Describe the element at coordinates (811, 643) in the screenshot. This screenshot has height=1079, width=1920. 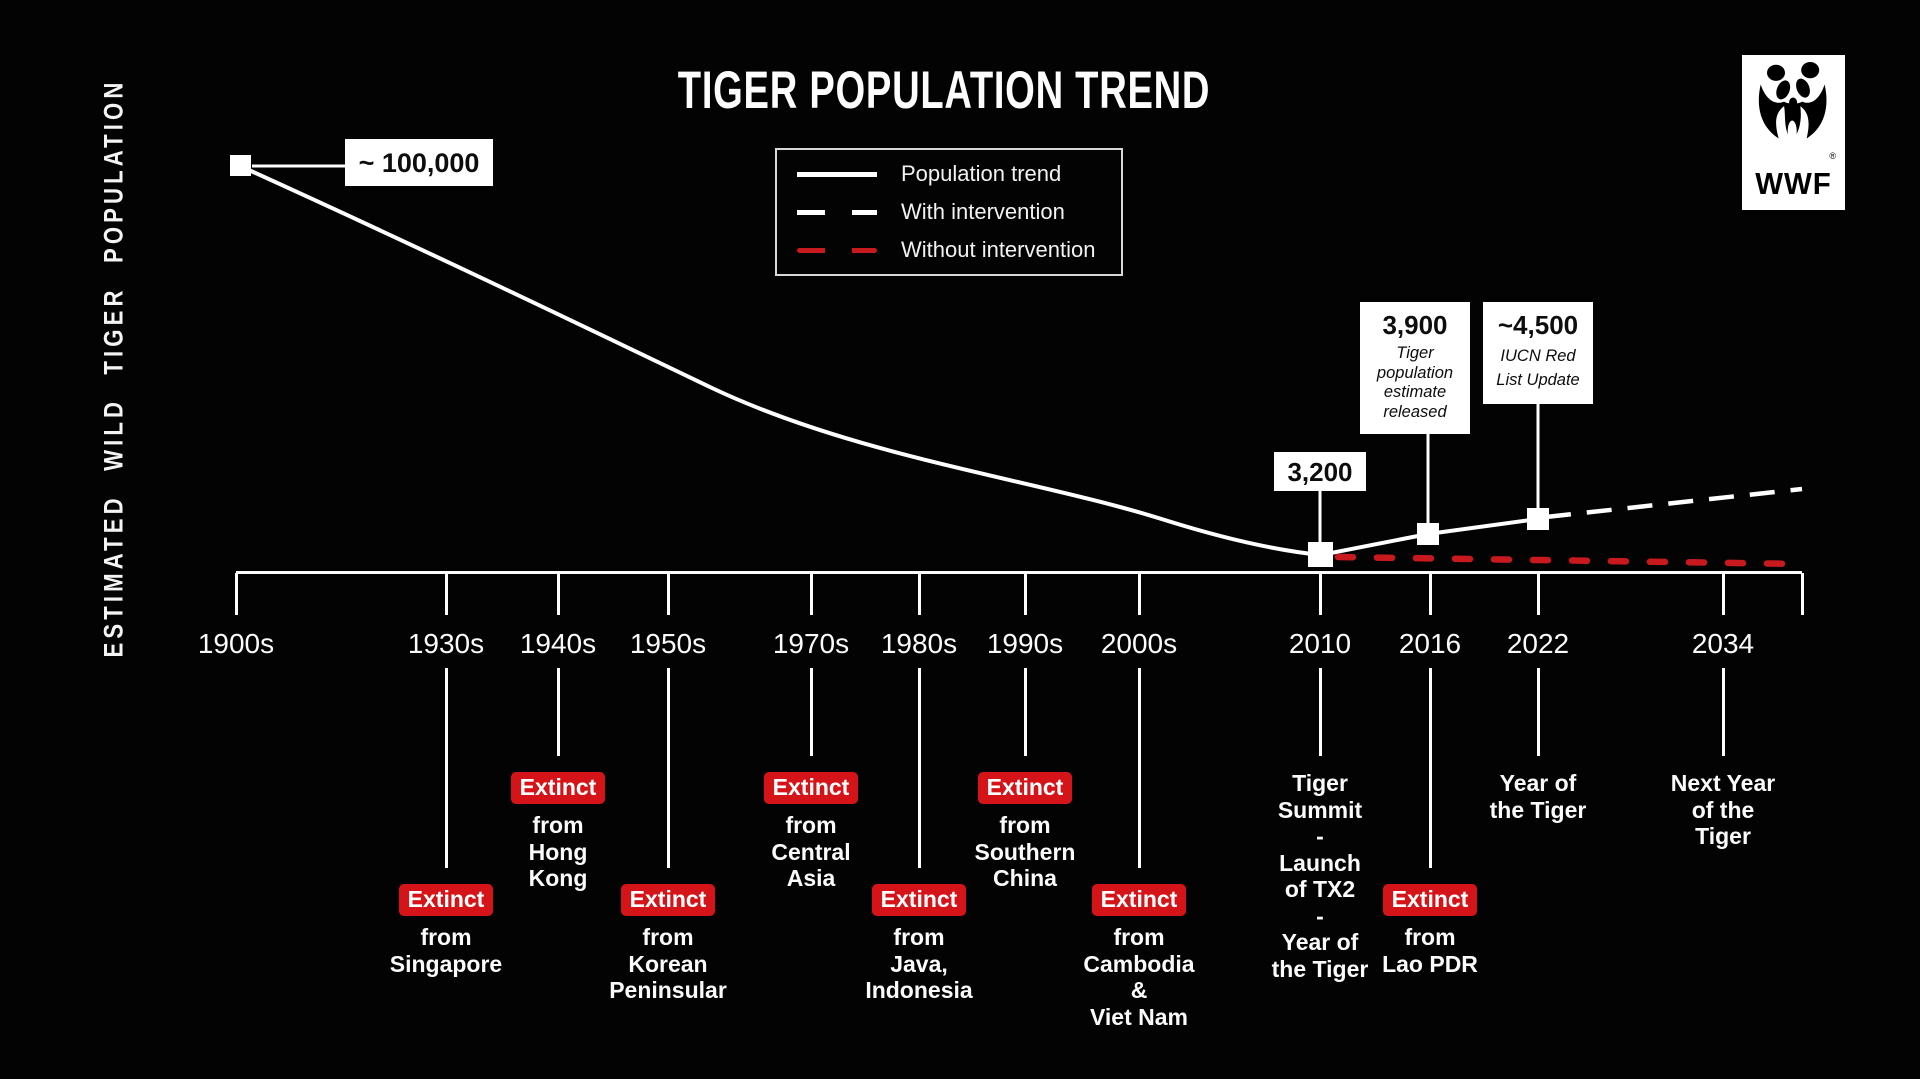
I see `year-label: 1970s` at that location.